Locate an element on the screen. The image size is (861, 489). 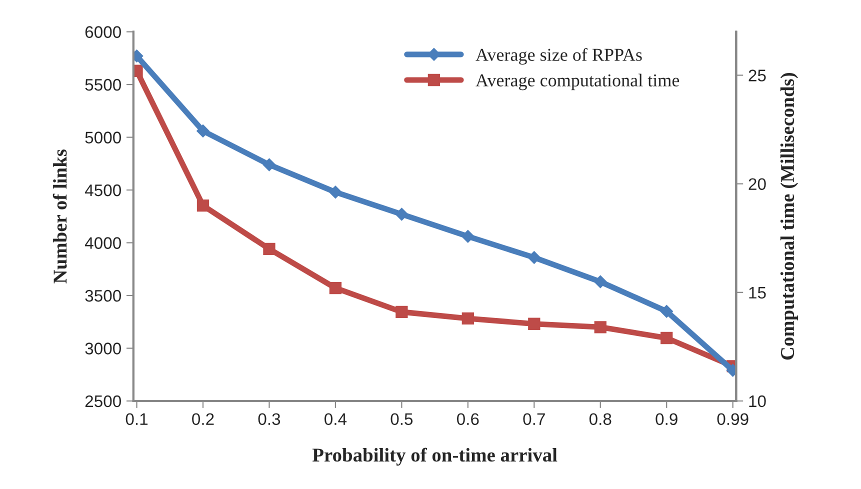
y-axis-title: Number of links is located at coordinates (59, 217).